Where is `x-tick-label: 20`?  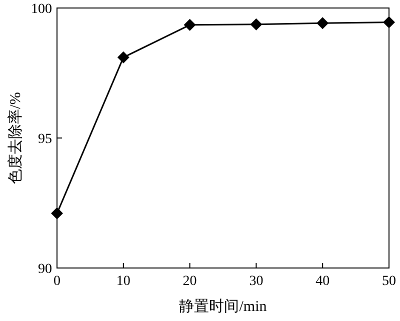
x-tick-label: 20 is located at coordinates (189, 281).